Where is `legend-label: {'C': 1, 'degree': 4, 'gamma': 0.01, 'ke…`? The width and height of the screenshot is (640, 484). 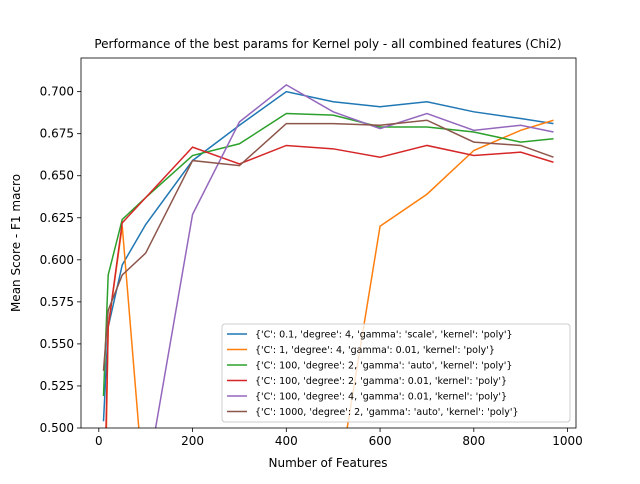 legend-label: {'C': 1, 'degree': 4, 'gamma': 0.01, 'ke… is located at coordinates (375, 350).